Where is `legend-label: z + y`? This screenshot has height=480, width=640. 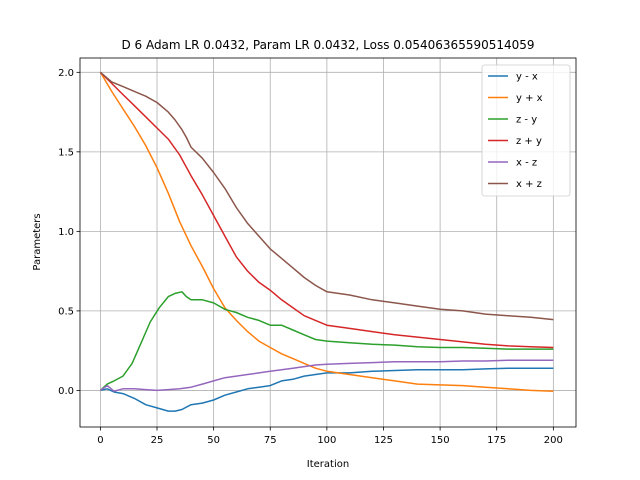
legend-label: z + y is located at coordinates (529, 141).